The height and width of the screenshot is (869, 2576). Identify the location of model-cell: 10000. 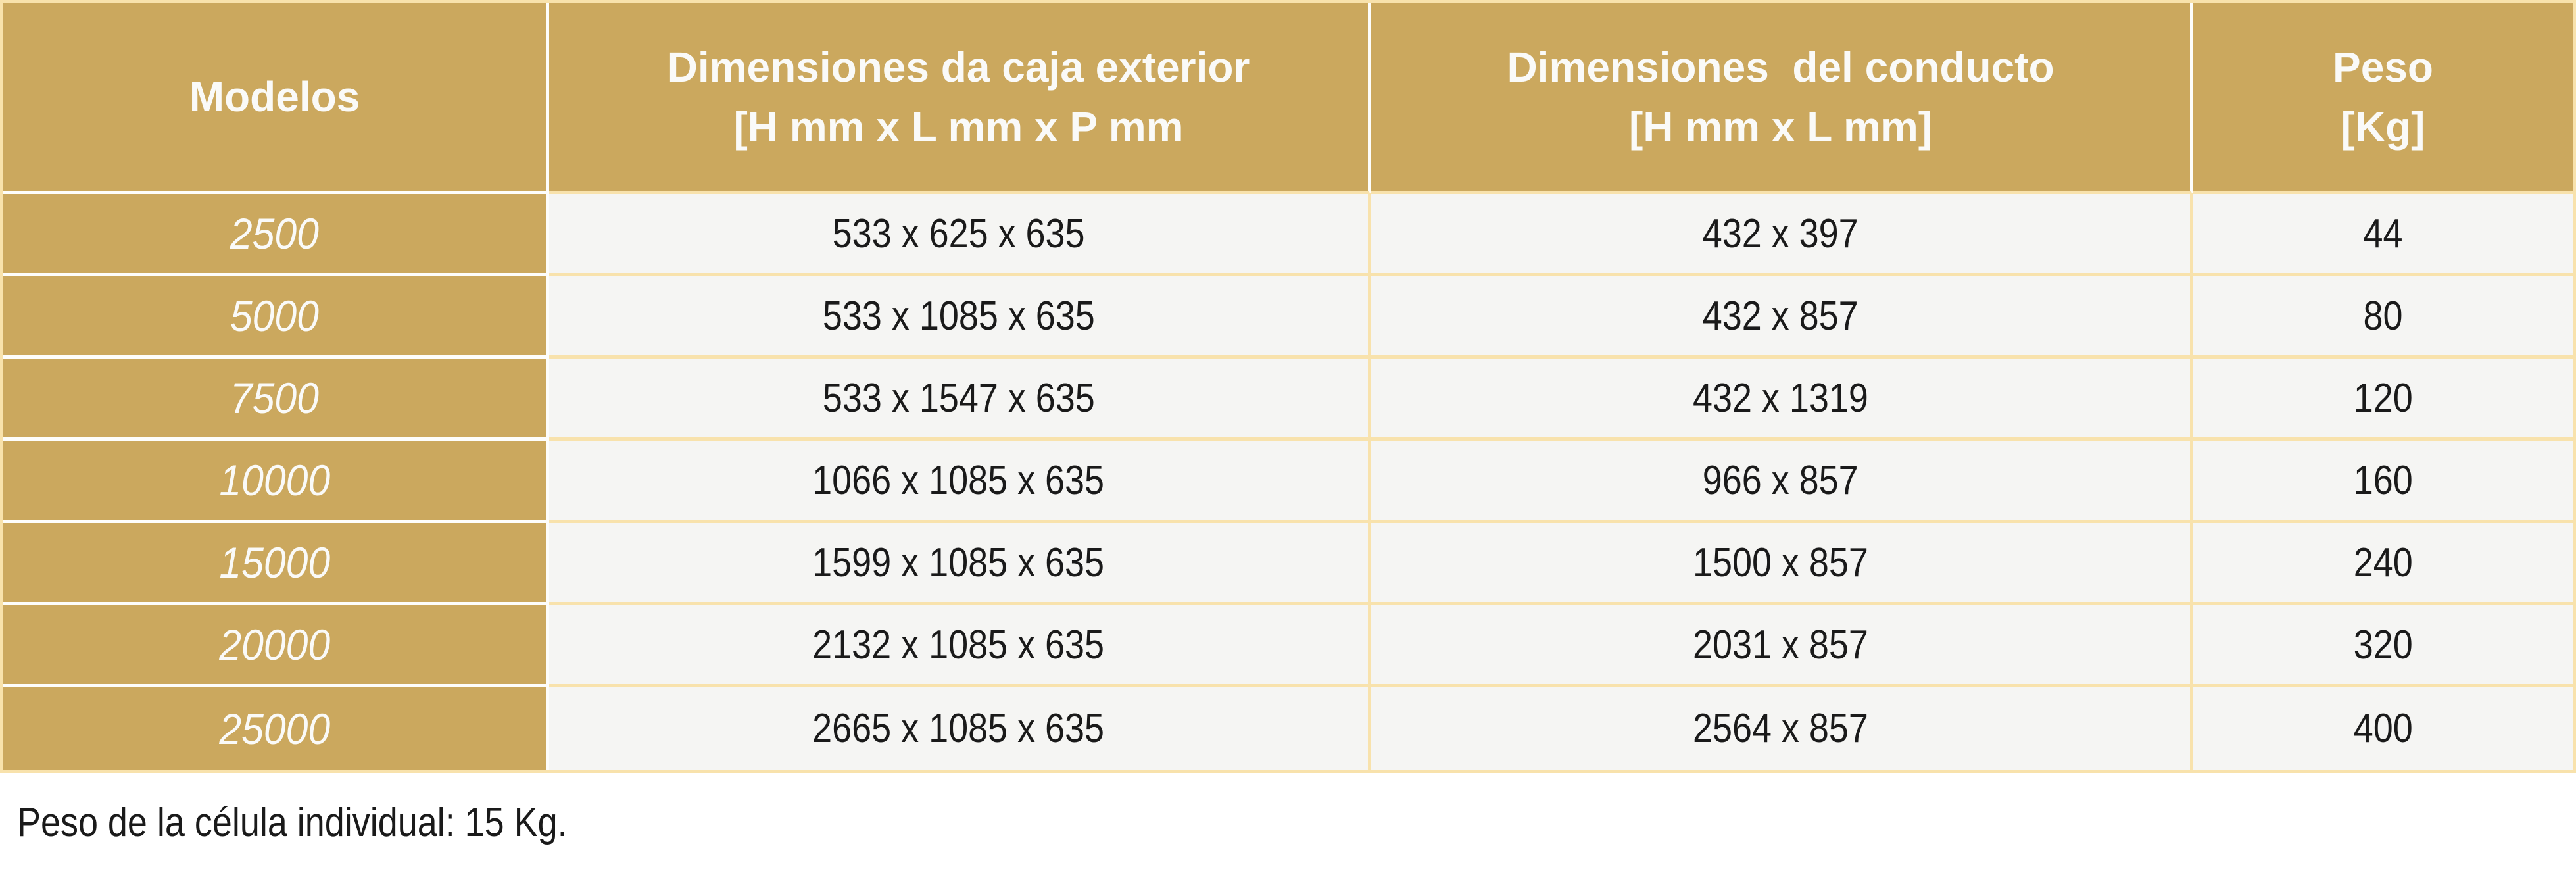
(276, 482).